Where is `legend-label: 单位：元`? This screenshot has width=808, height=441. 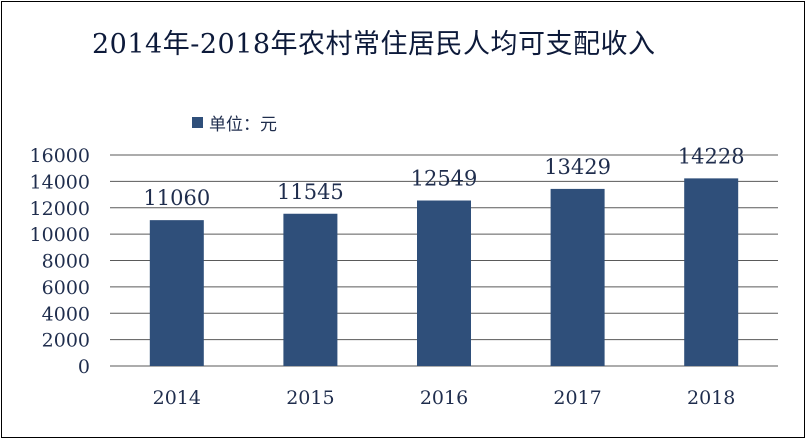 legend-label: 单位：元 is located at coordinates (243, 125).